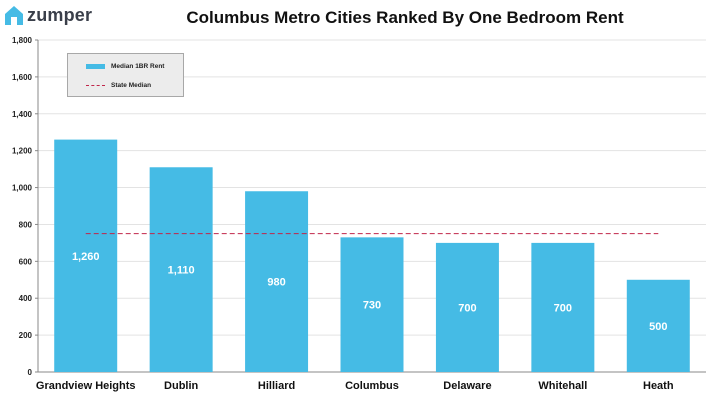  I want to click on legend-item-reference: State Median, so click(118, 85).